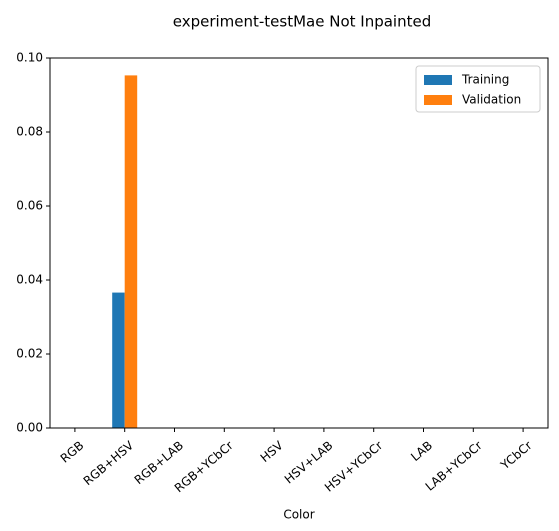  I want to click on legend: Training Validation, so click(478, 89).